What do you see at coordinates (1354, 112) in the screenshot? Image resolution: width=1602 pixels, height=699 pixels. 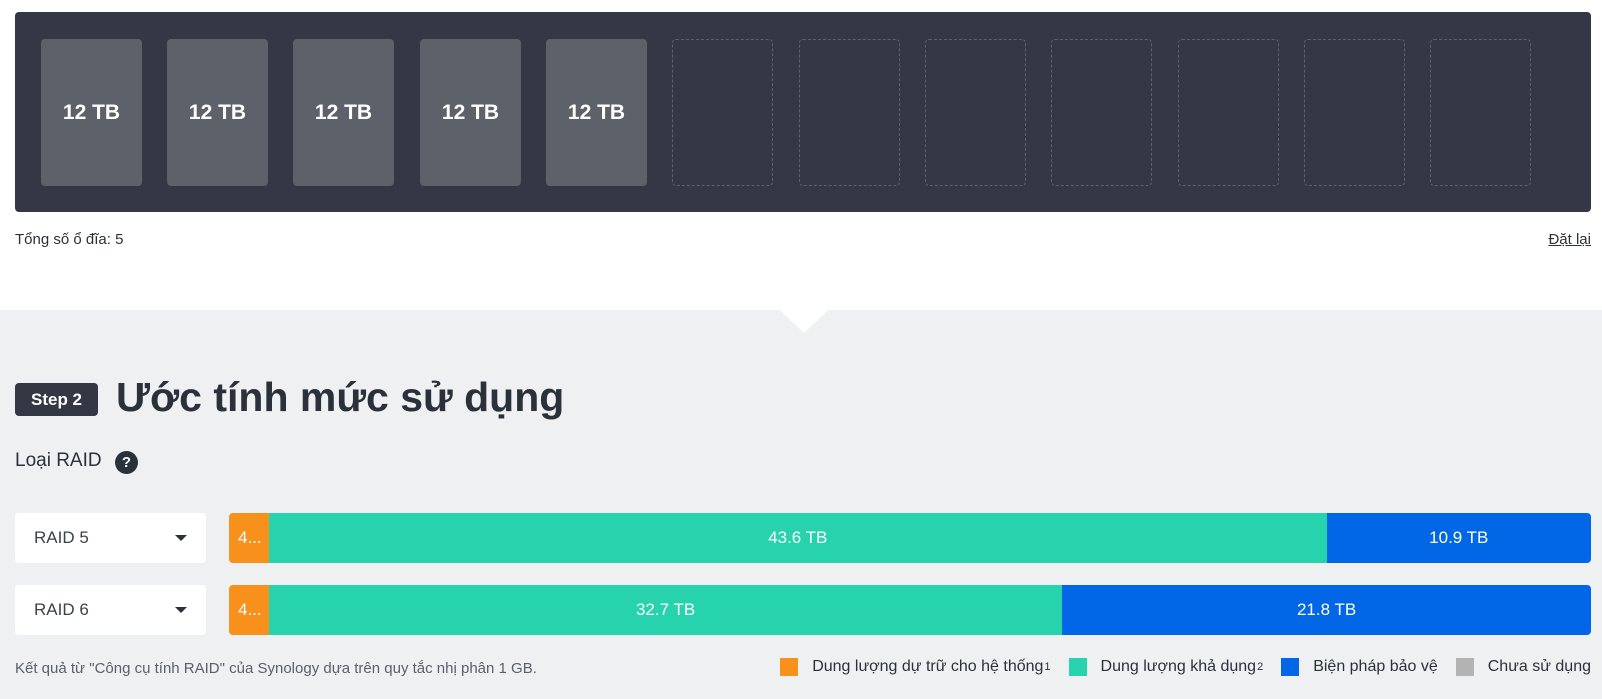 I see `drive-bay-11-empty` at bounding box center [1354, 112].